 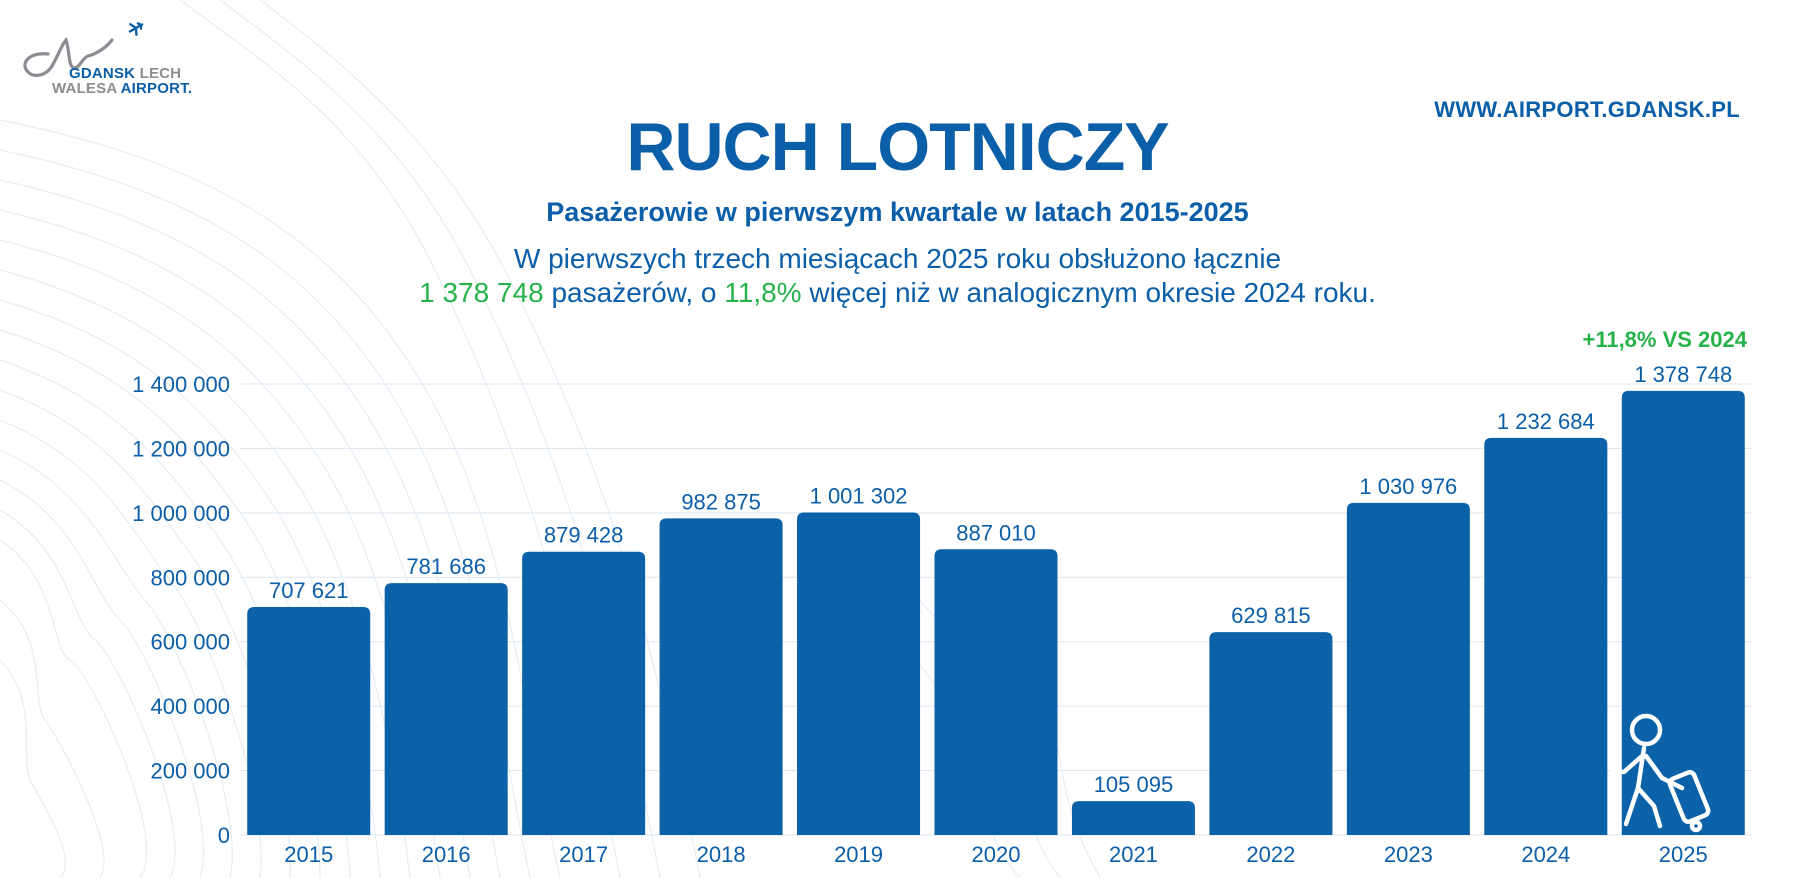 I want to click on x-tick-label: 2024, so click(x=1545, y=854).